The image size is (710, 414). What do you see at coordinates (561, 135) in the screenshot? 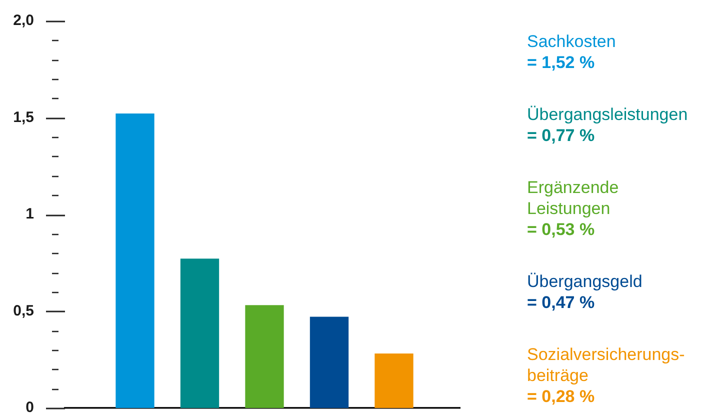
I see `text: = 0,77 %` at bounding box center [561, 135].